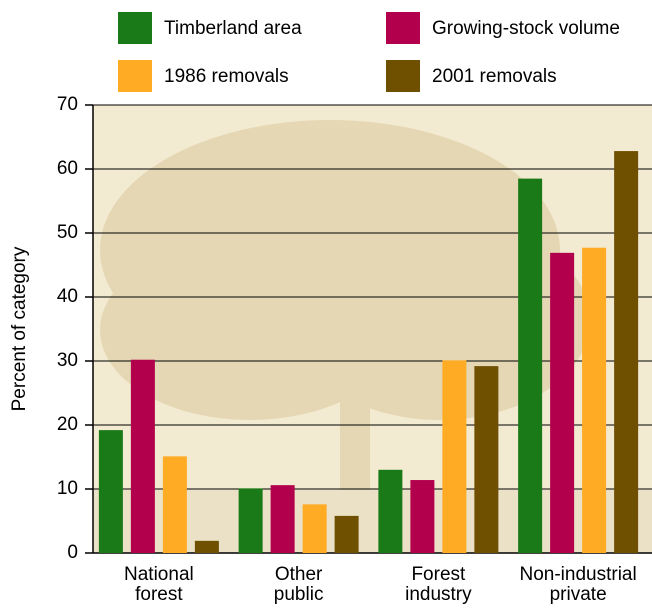 This screenshot has height=613, width=652. Describe the element at coordinates (67, 168) in the screenshot. I see `y-tick-label: 60` at that location.